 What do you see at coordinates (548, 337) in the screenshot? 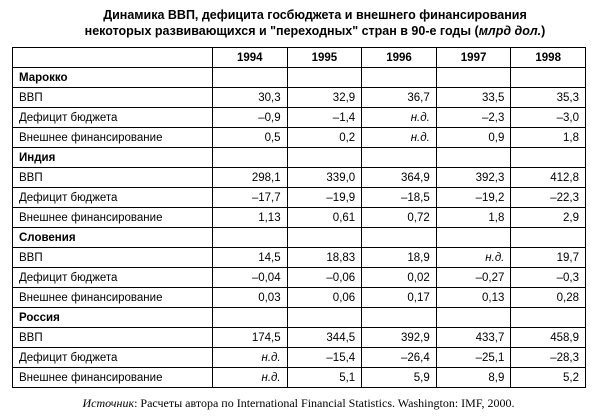
I see `value-cell: 458,9` at bounding box center [548, 337].